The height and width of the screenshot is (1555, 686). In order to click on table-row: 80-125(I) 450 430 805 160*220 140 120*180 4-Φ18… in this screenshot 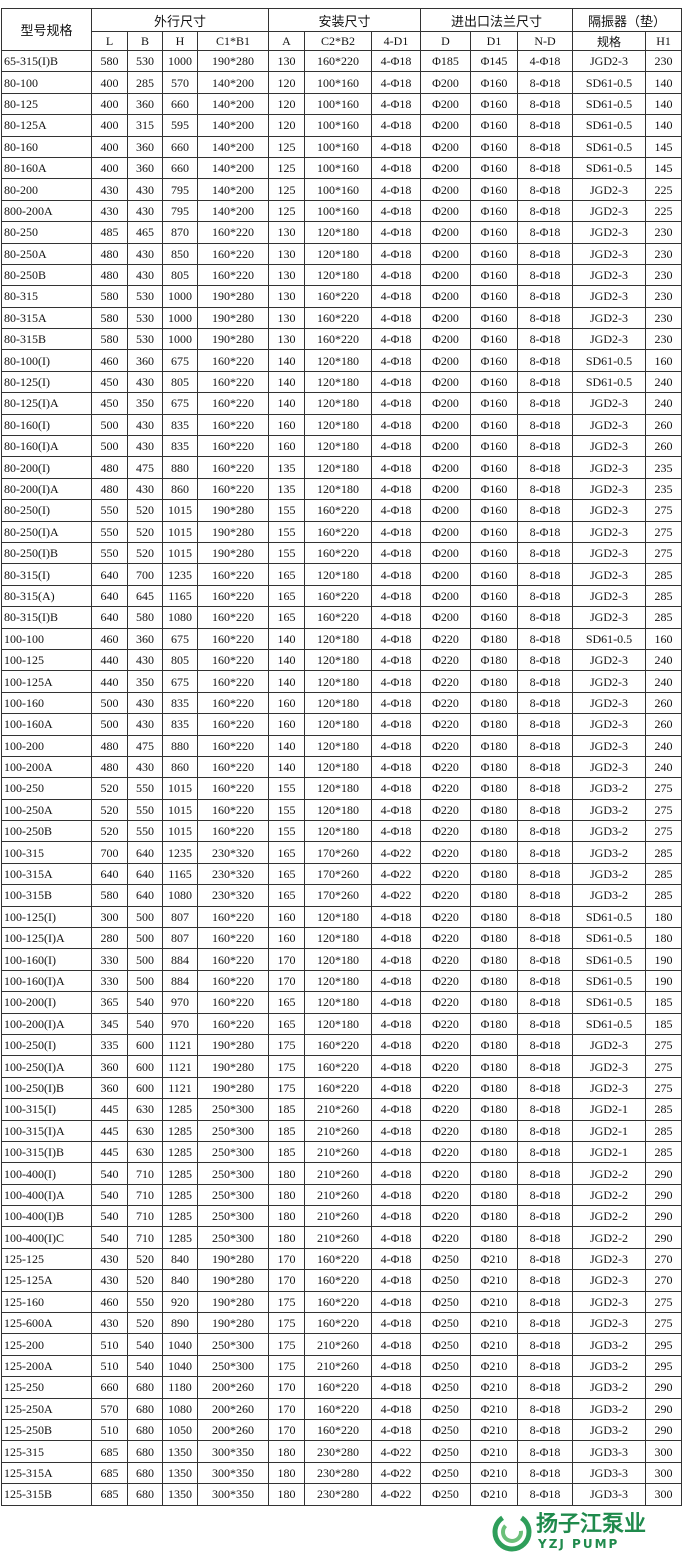, I will do `click(342, 382)`.